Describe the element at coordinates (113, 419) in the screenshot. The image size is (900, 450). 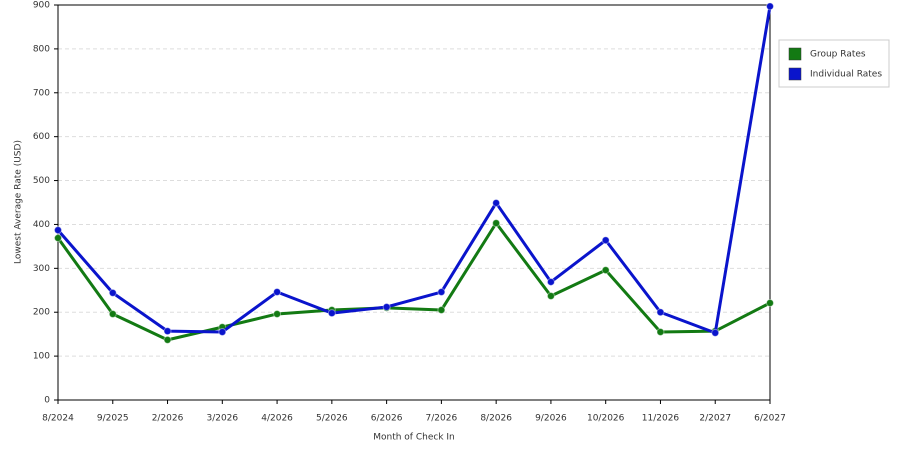
I see `x-tick-label: 9/2025` at that location.